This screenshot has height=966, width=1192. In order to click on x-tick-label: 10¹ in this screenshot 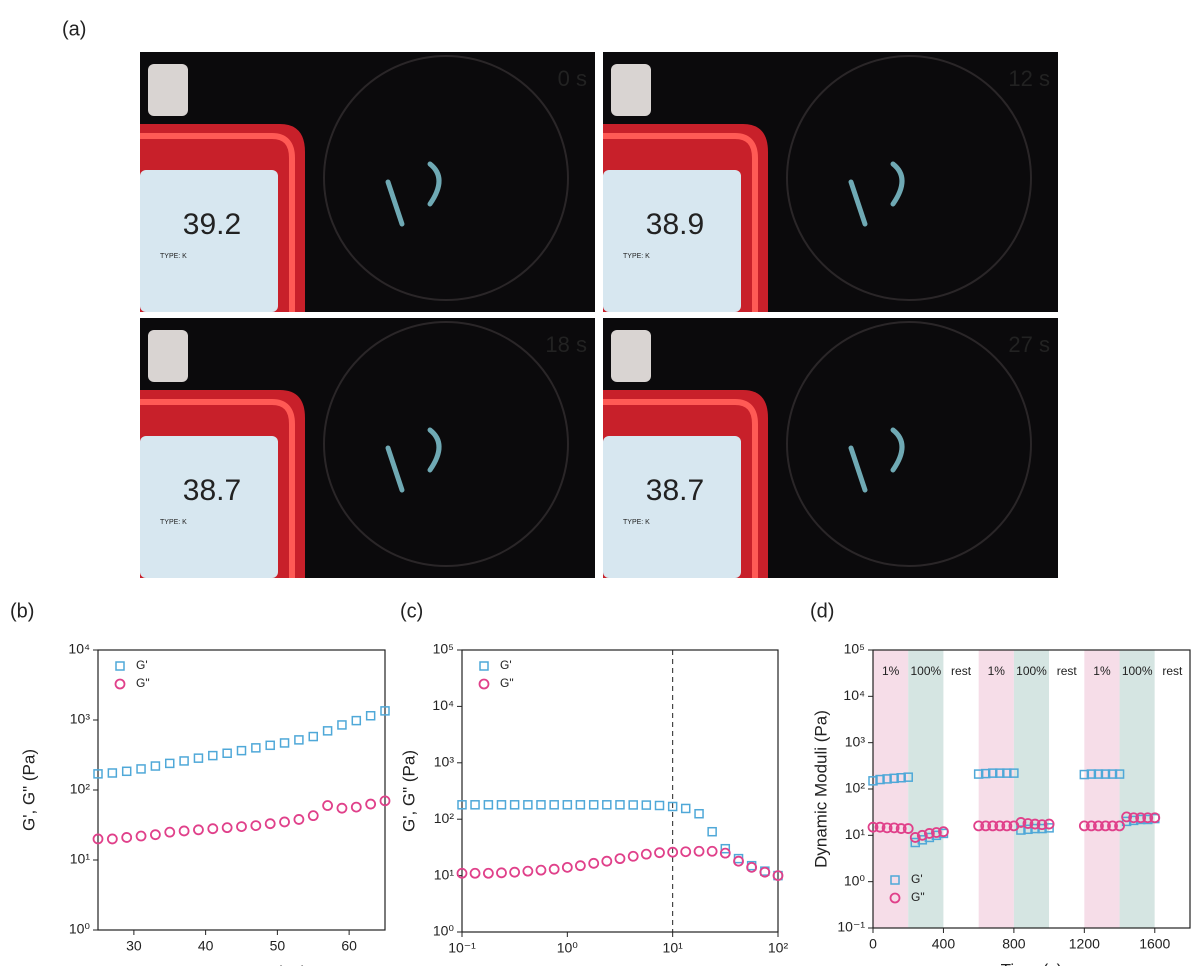, I will do `click(673, 948)`.